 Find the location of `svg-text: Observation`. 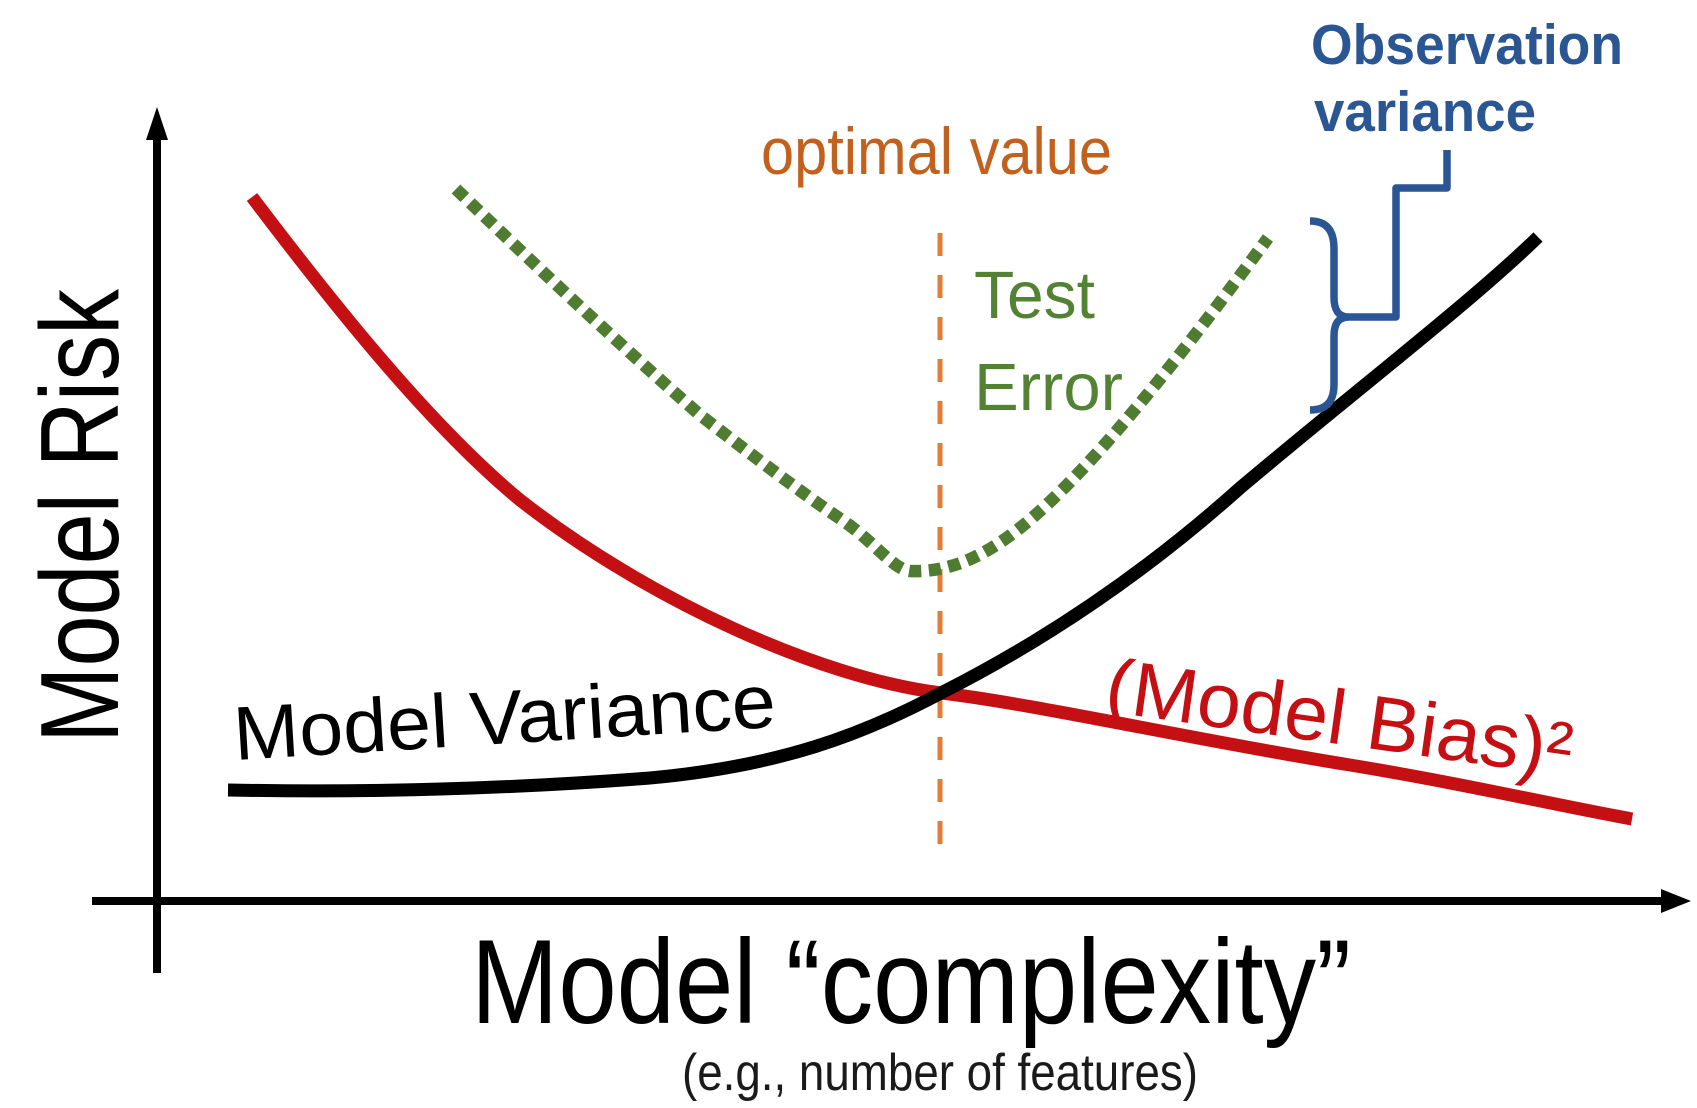

svg-text: Observation is located at coordinates (1467, 45).